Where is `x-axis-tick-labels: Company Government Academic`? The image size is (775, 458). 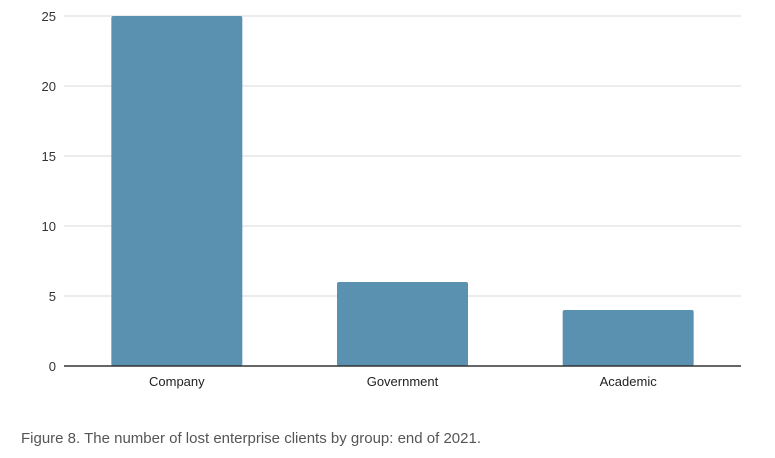
x-axis-tick-labels: Company Government Academic is located at coordinates (403, 381).